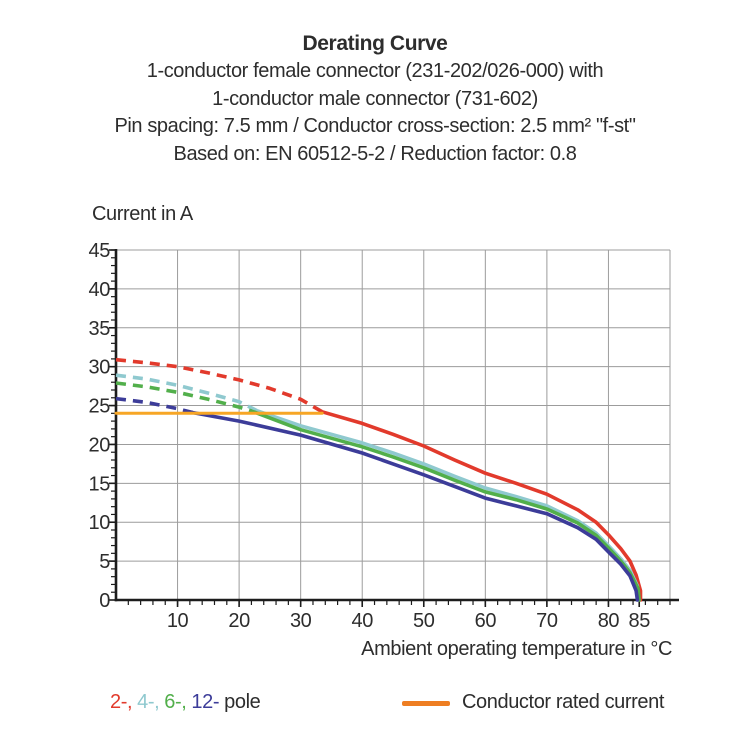  I want to click on y-axis-title: Current in A, so click(142, 214).